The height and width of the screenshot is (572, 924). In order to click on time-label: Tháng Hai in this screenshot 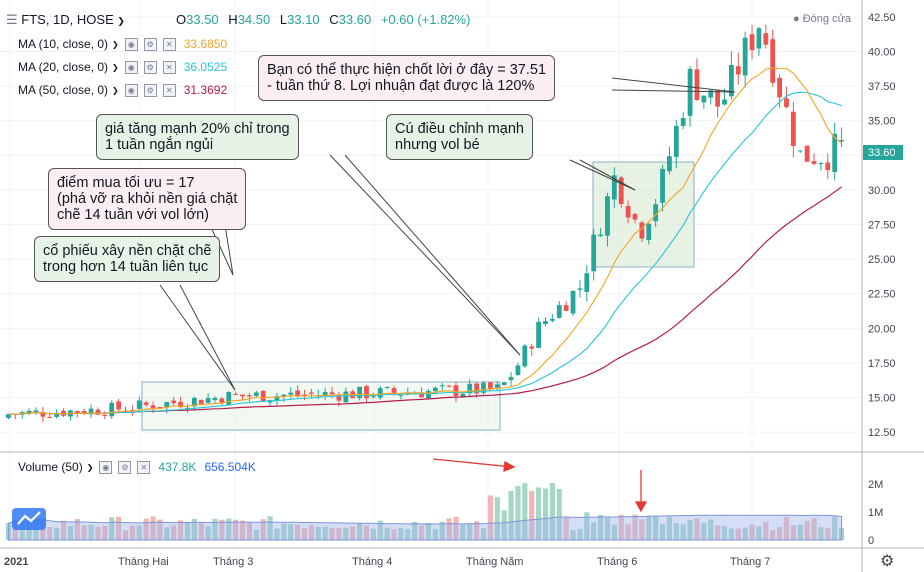, I will do `click(143, 562)`.